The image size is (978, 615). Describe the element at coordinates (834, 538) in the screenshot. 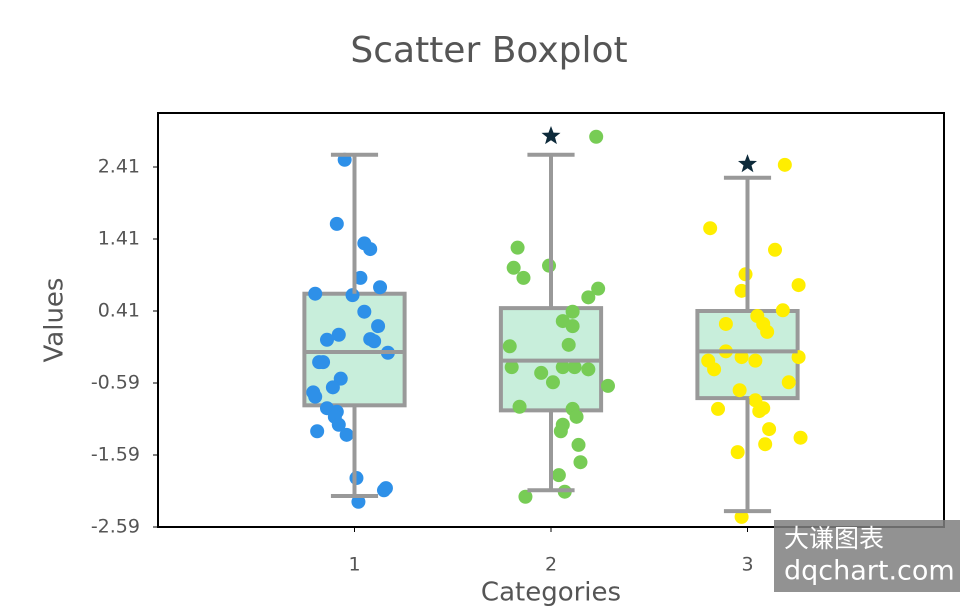

I see `watermark-text: 大谦图表` at that location.